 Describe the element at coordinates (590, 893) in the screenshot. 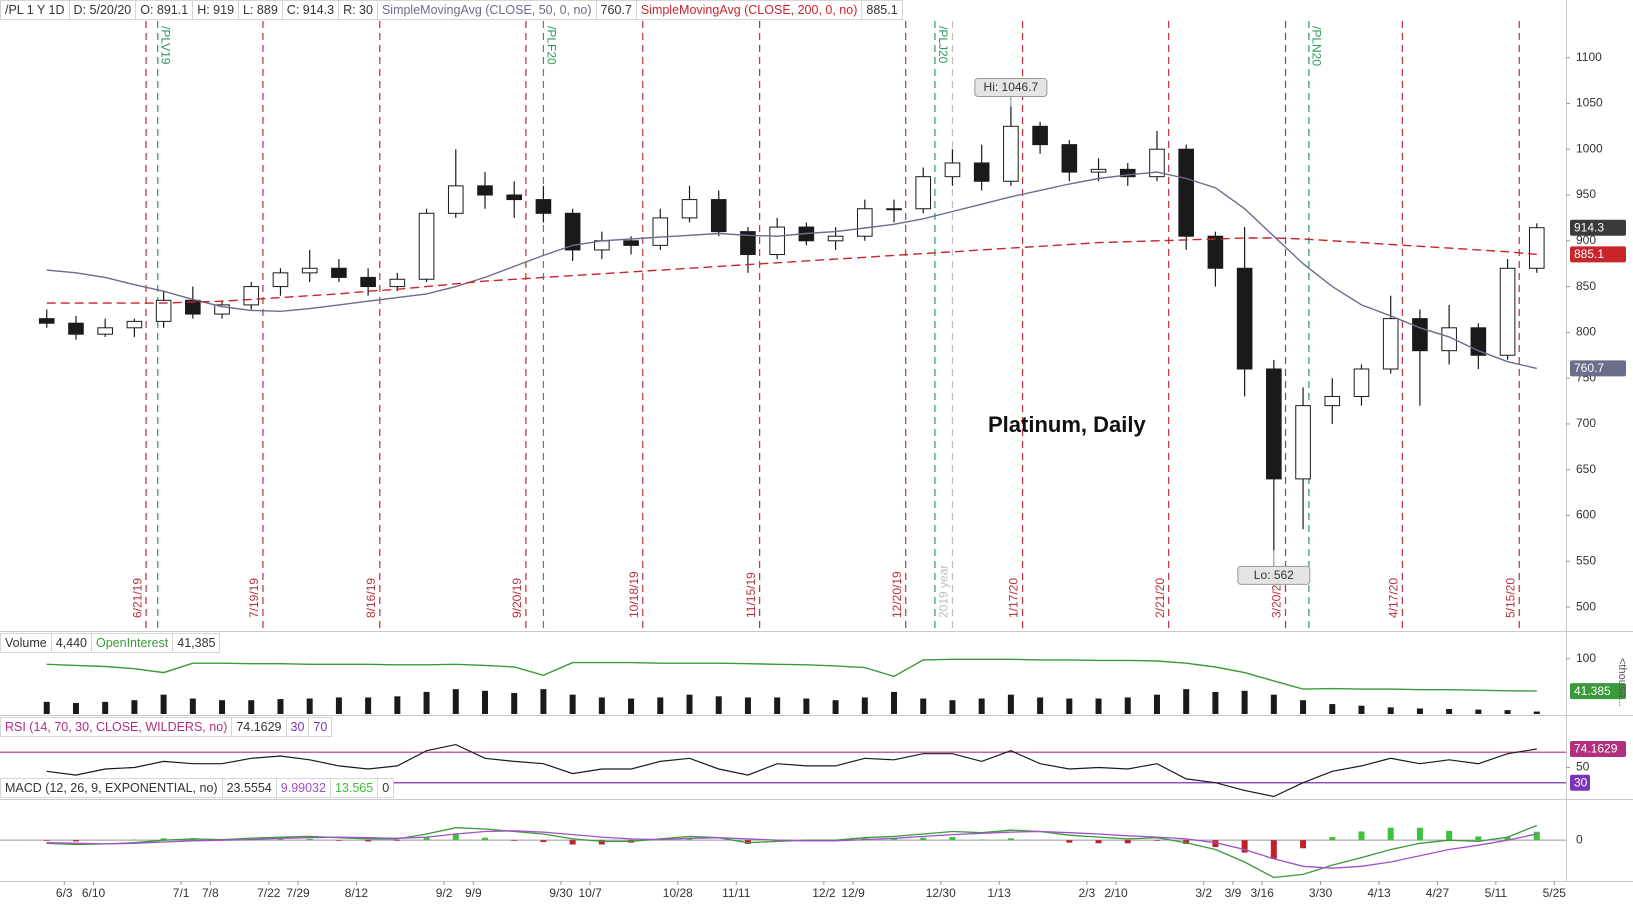

I see `x-tick-label: 10/7` at that location.